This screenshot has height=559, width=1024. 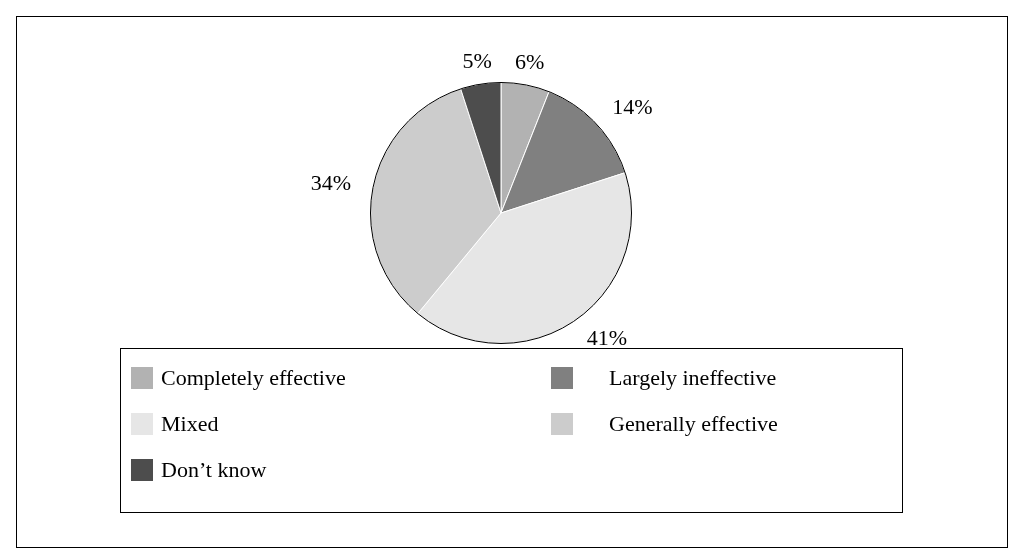 I want to click on data-label: 41%, so click(x=607, y=337).